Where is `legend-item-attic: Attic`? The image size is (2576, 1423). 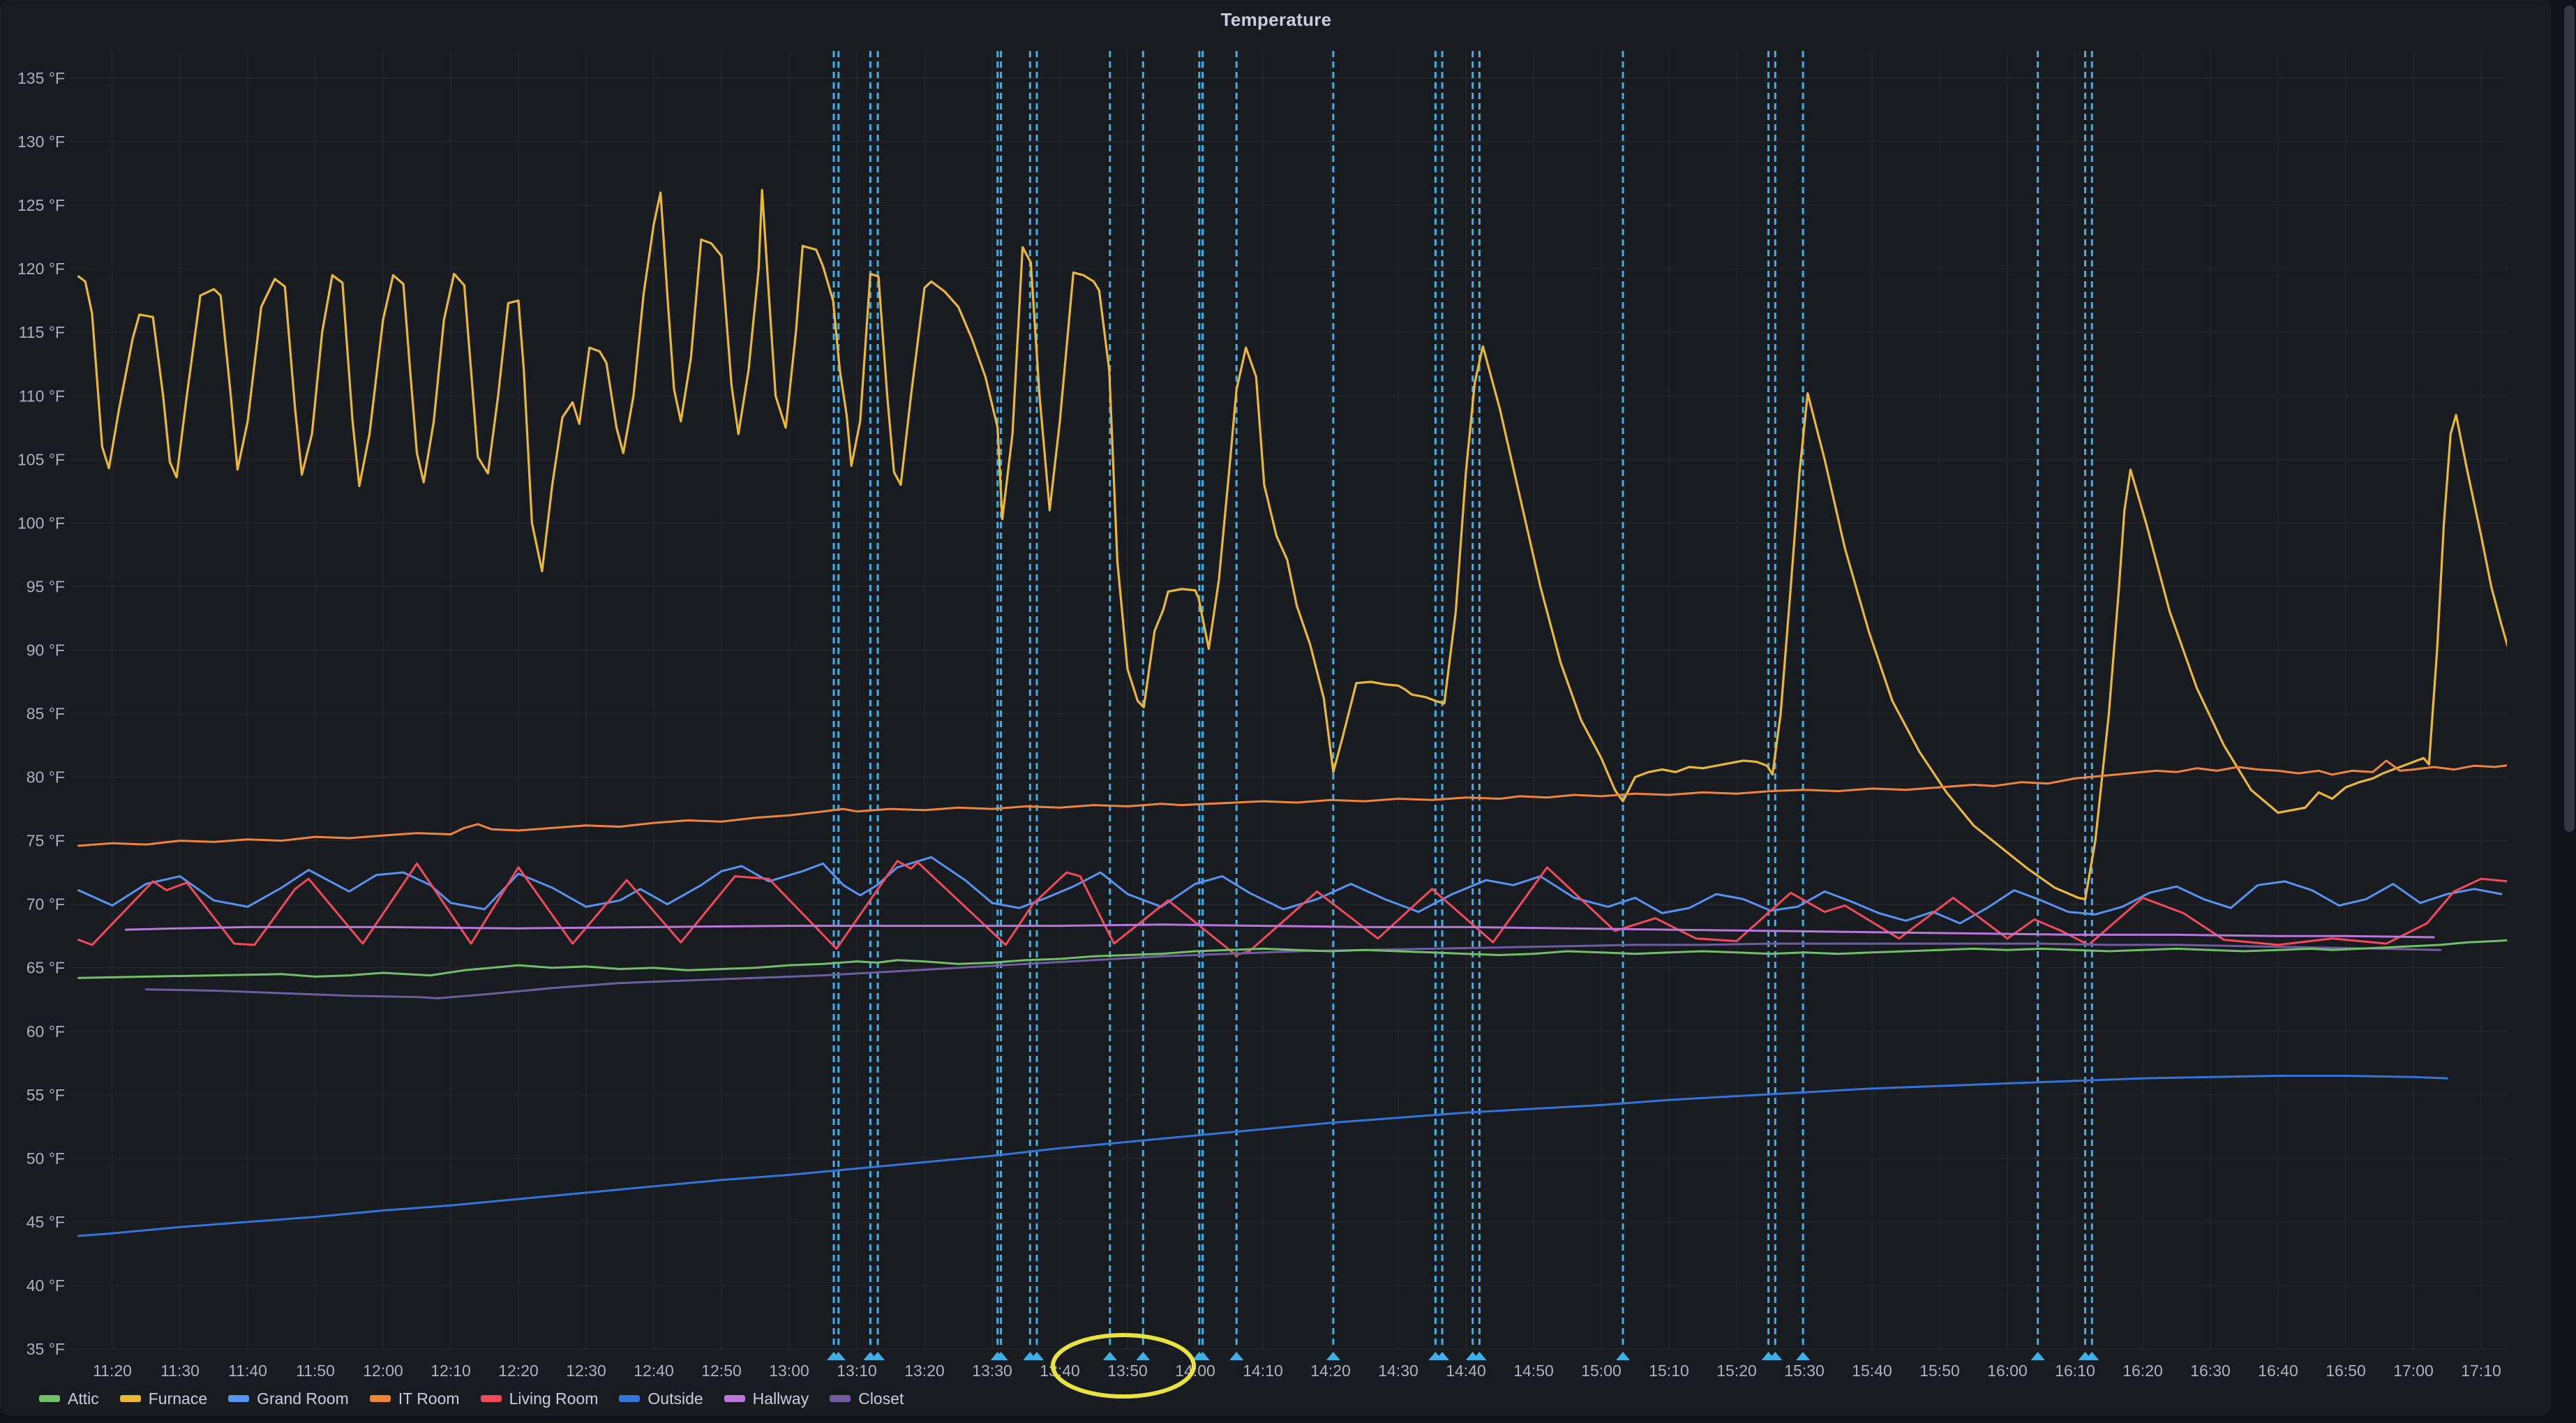
legend-item-attic: Attic is located at coordinates (69, 1399).